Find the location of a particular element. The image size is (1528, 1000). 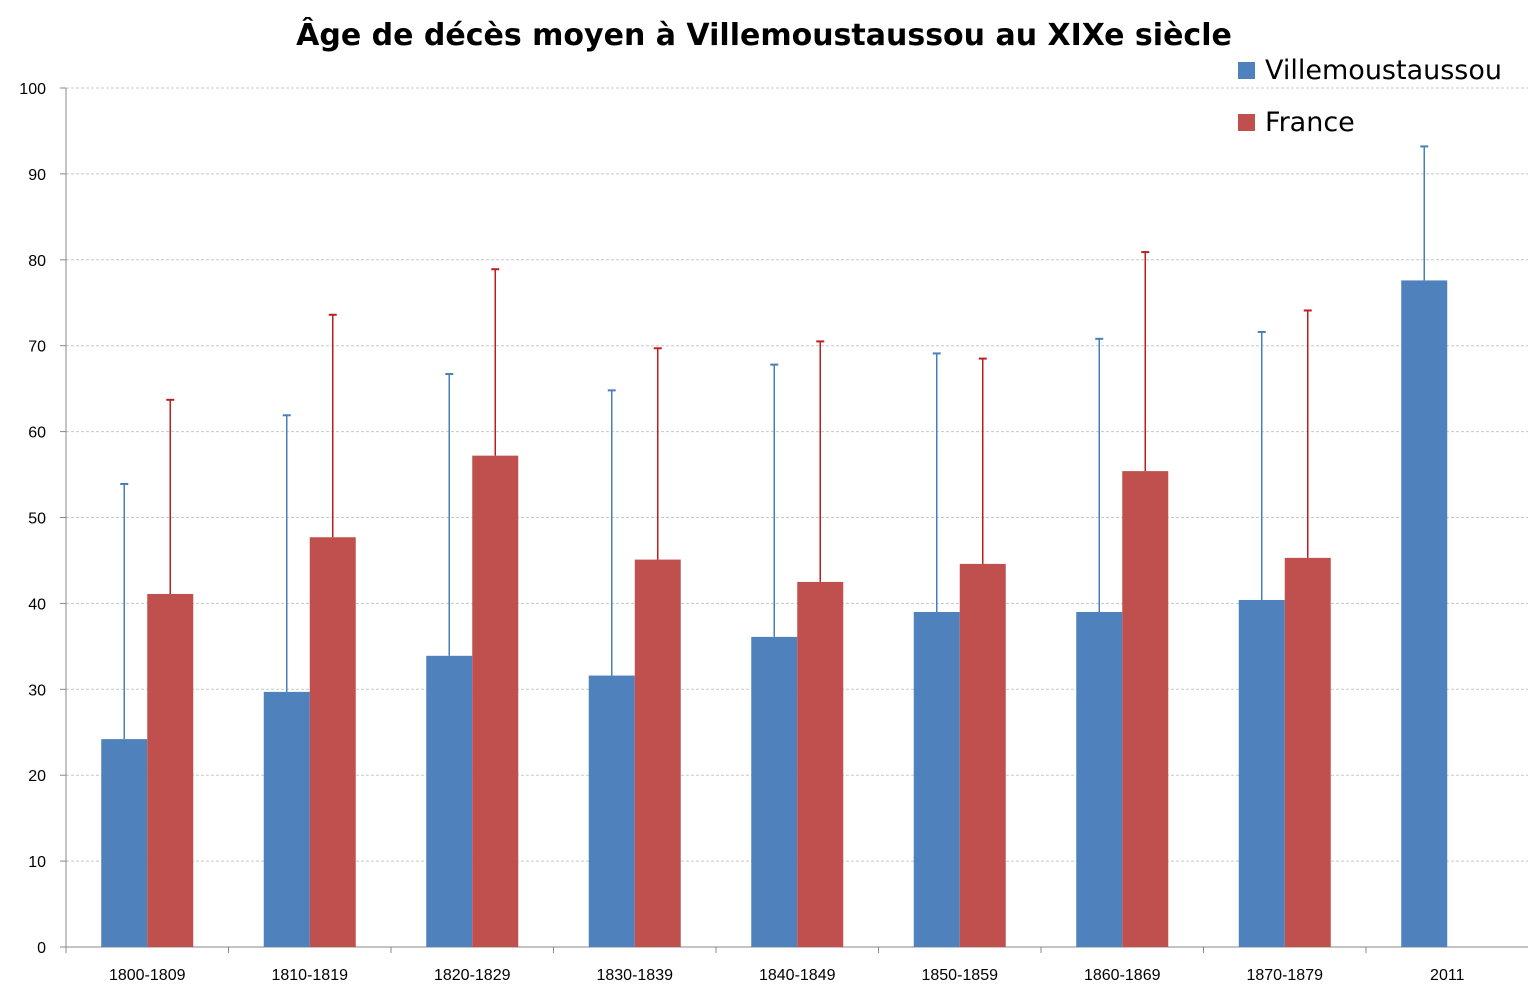

y-tick-label: 20 is located at coordinates (37, 776).